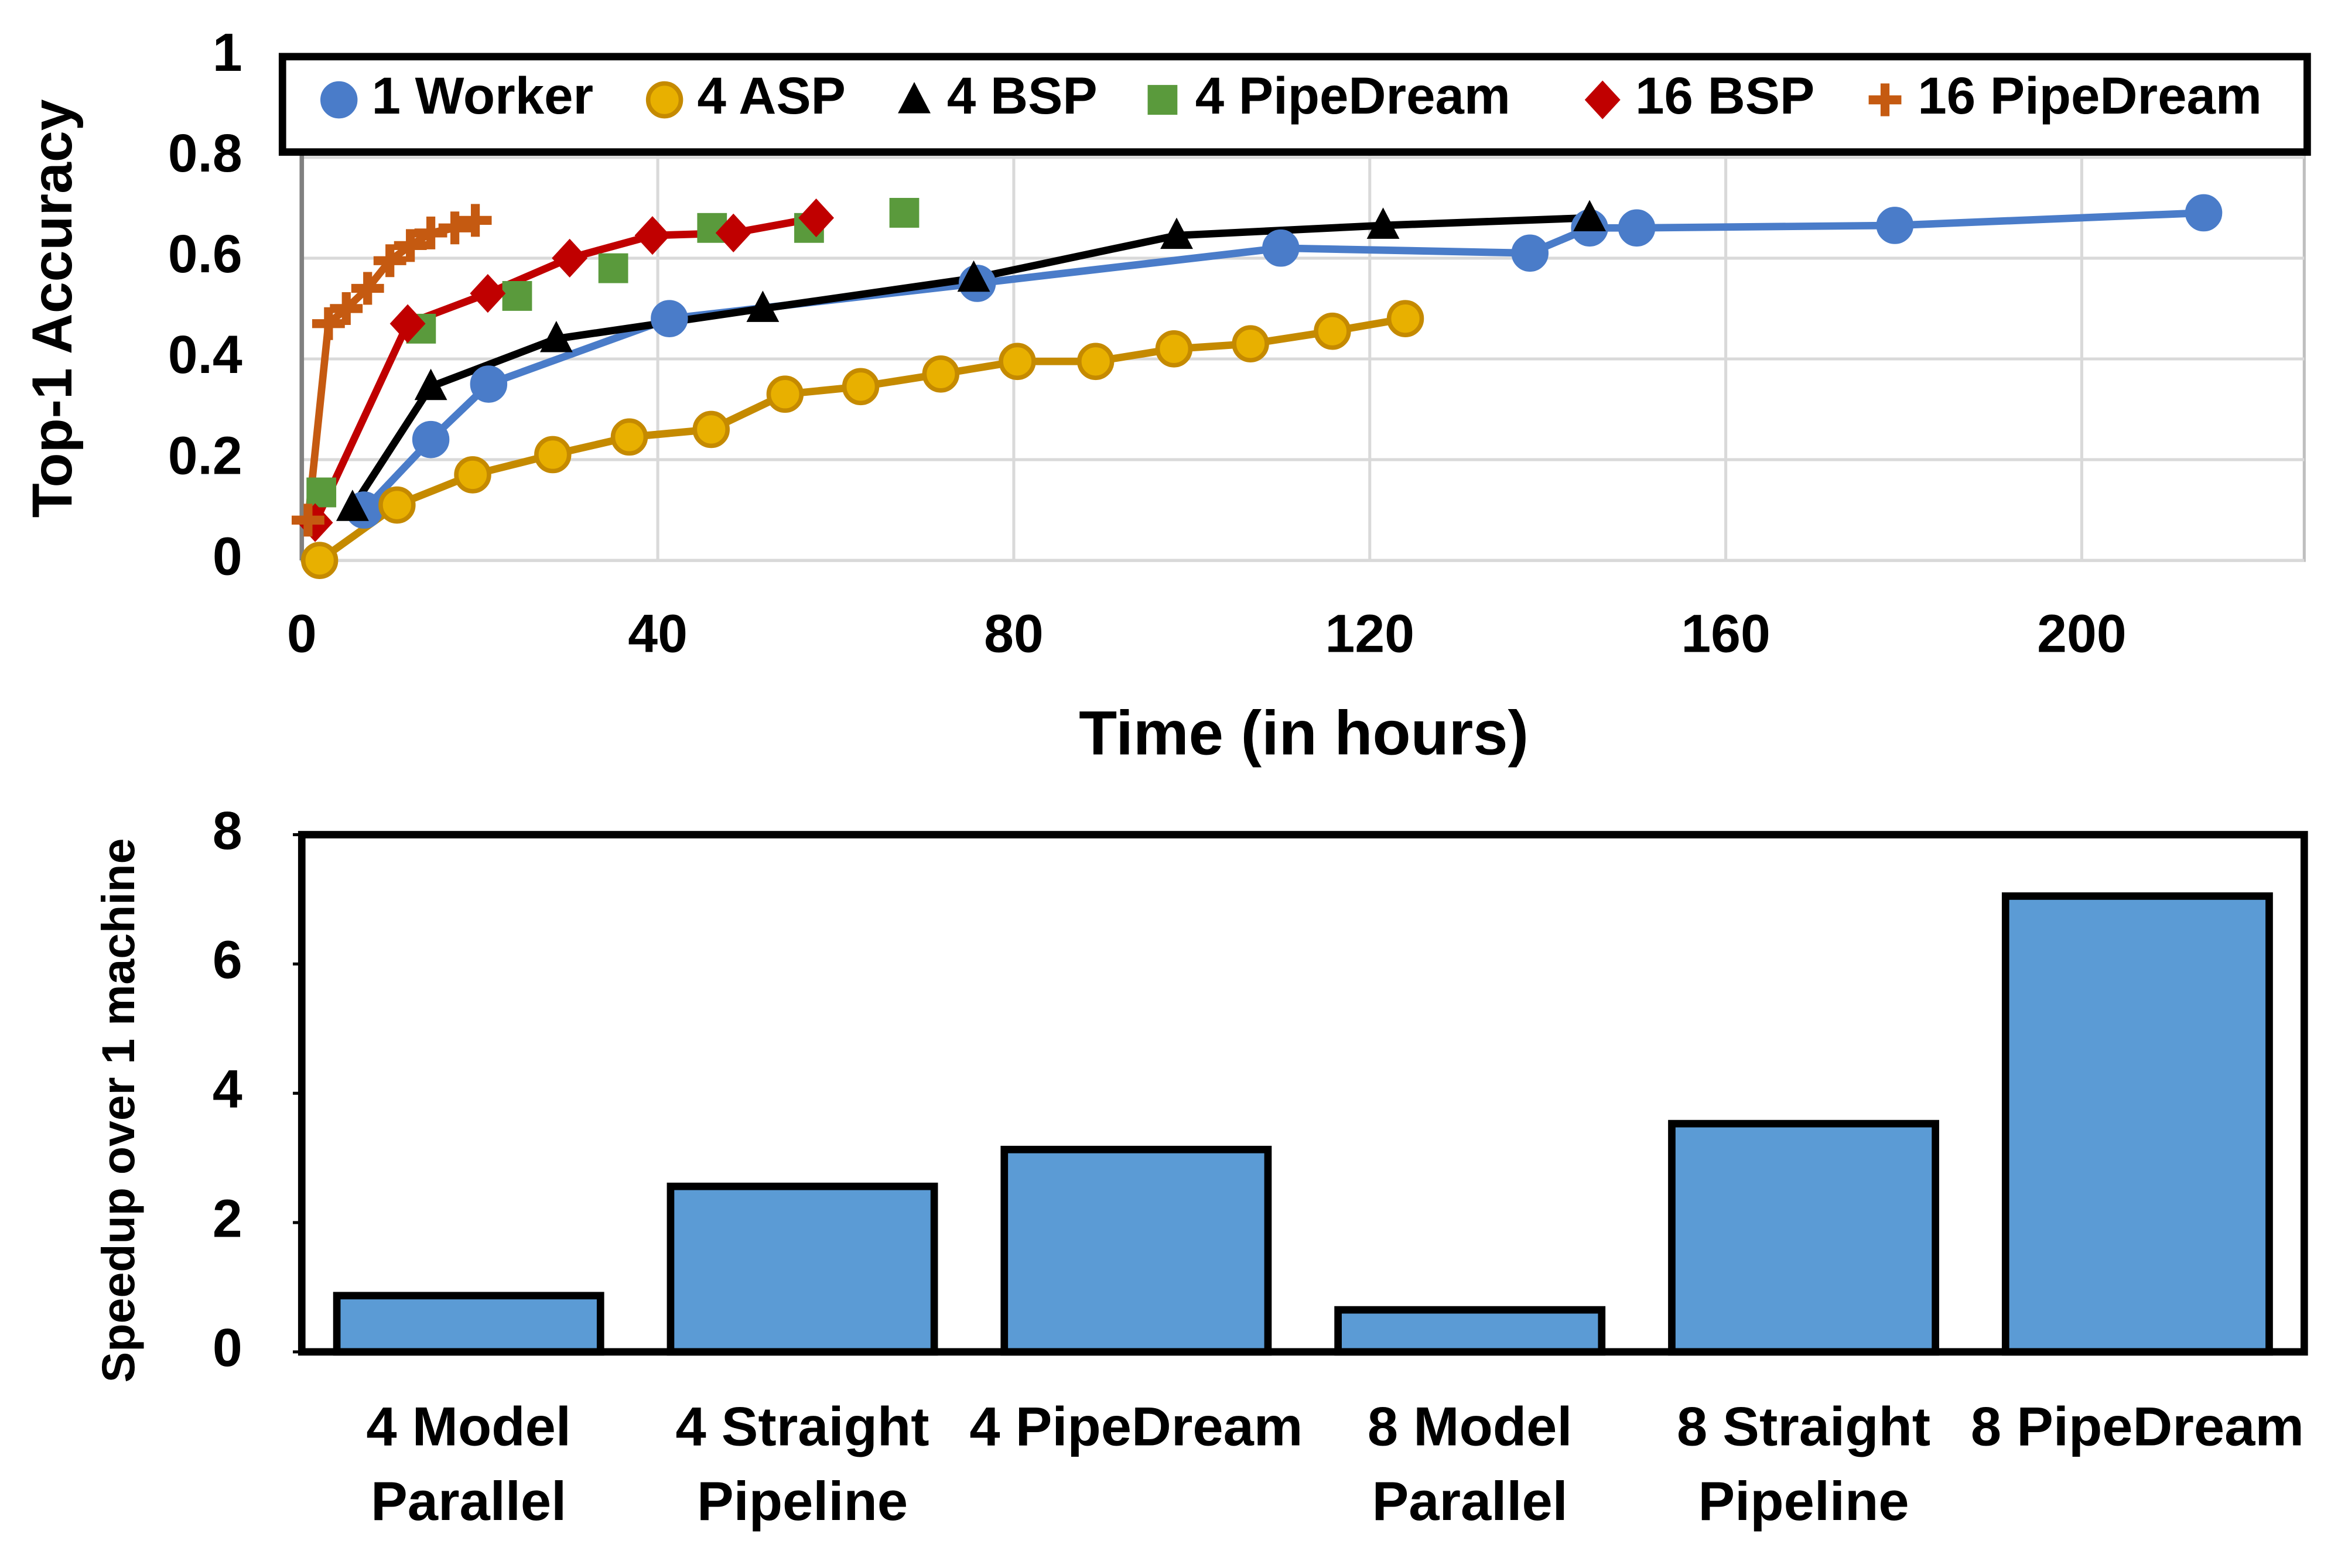 The width and height of the screenshot is (2331, 1568). I want to click on legend-box, so click(1294, 104).